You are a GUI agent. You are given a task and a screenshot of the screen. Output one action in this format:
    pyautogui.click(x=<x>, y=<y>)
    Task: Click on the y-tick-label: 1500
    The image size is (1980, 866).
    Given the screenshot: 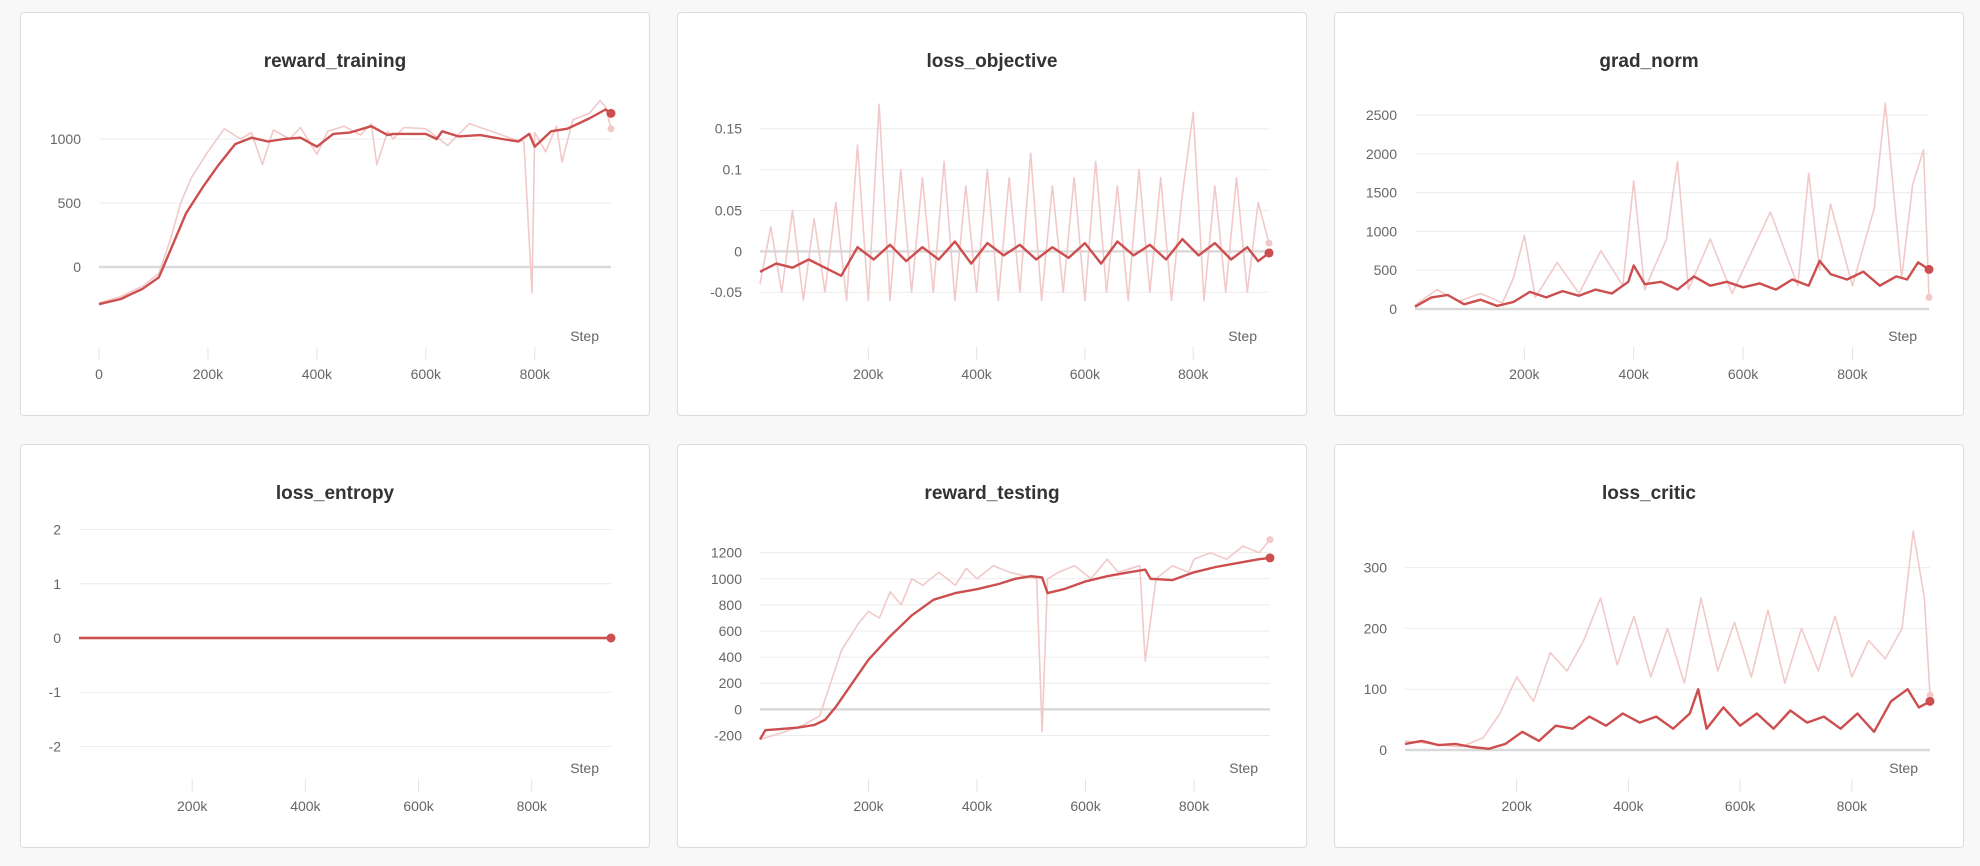 What is the action you would take?
    pyautogui.click(x=1381, y=193)
    